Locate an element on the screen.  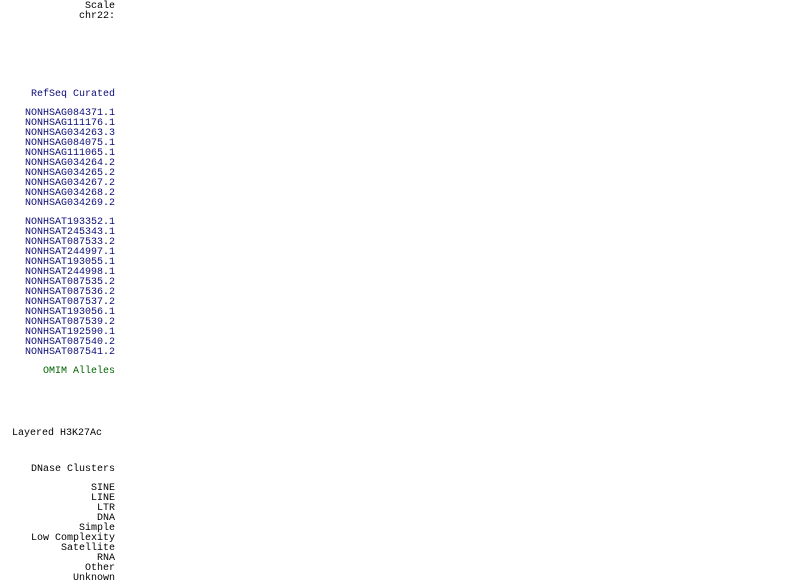
repeat-class-label: Simple is located at coordinates (96, 528).